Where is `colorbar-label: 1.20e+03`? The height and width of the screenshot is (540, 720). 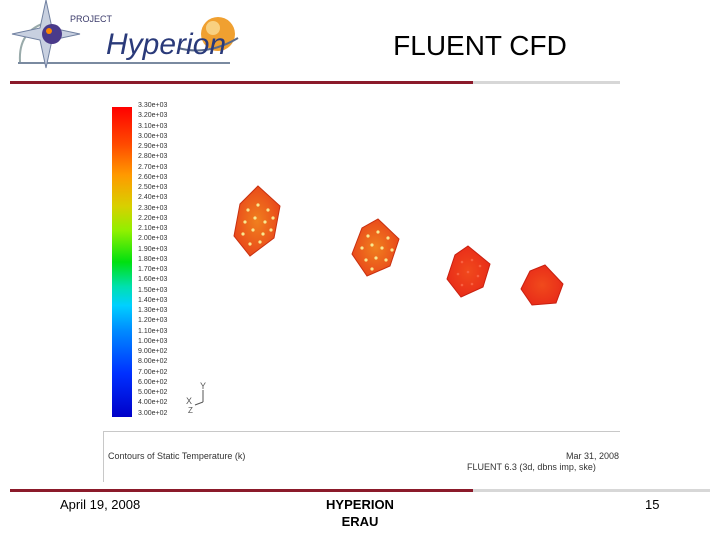 colorbar-label: 1.20e+03 is located at coordinates (153, 321).